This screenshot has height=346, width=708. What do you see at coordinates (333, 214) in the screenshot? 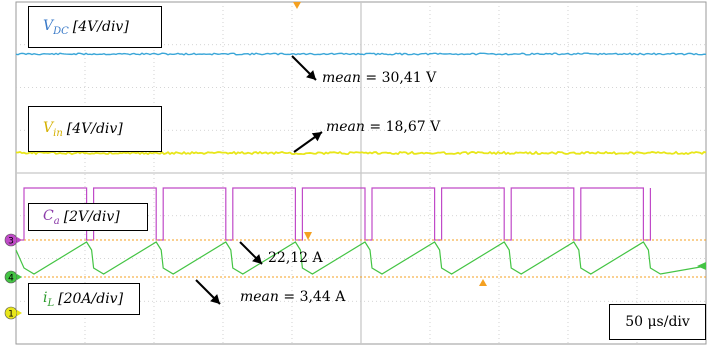
I see `ca-trace` at bounding box center [333, 214].